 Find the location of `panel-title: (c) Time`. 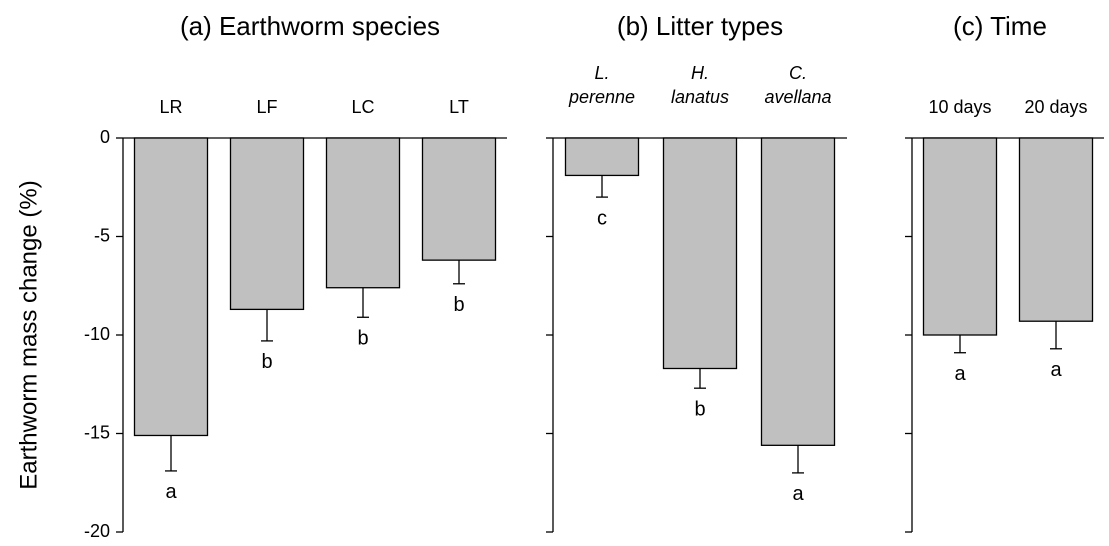

panel-title: (c) Time is located at coordinates (1000, 26).